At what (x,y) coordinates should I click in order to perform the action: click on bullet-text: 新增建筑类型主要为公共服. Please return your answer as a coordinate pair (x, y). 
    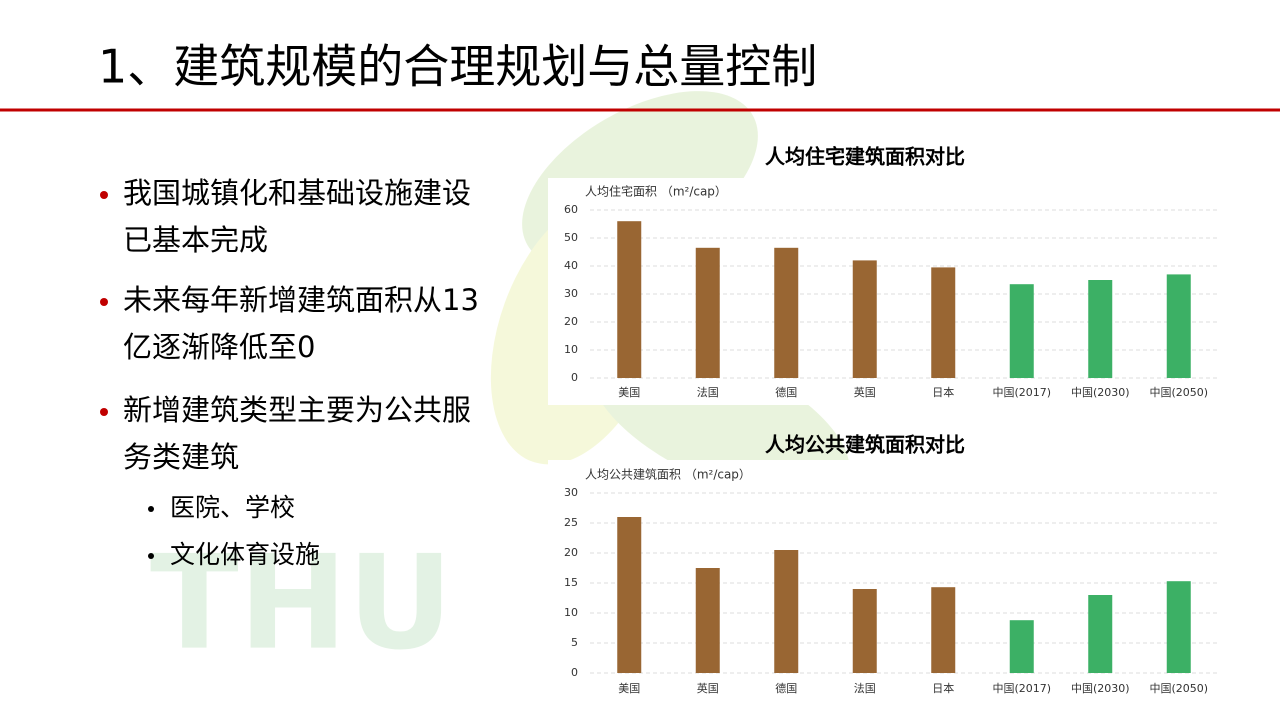
    Looking at the image, I should click on (297, 410).